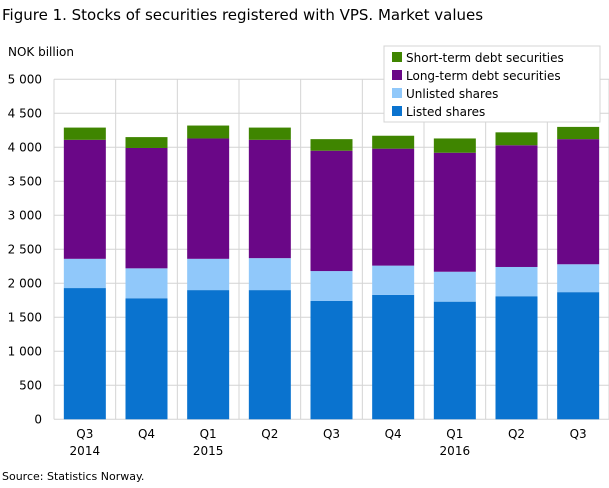 This screenshot has width=609, height=488. What do you see at coordinates (25, 215) in the screenshot?
I see `y-tick-label: 3 000` at bounding box center [25, 215].